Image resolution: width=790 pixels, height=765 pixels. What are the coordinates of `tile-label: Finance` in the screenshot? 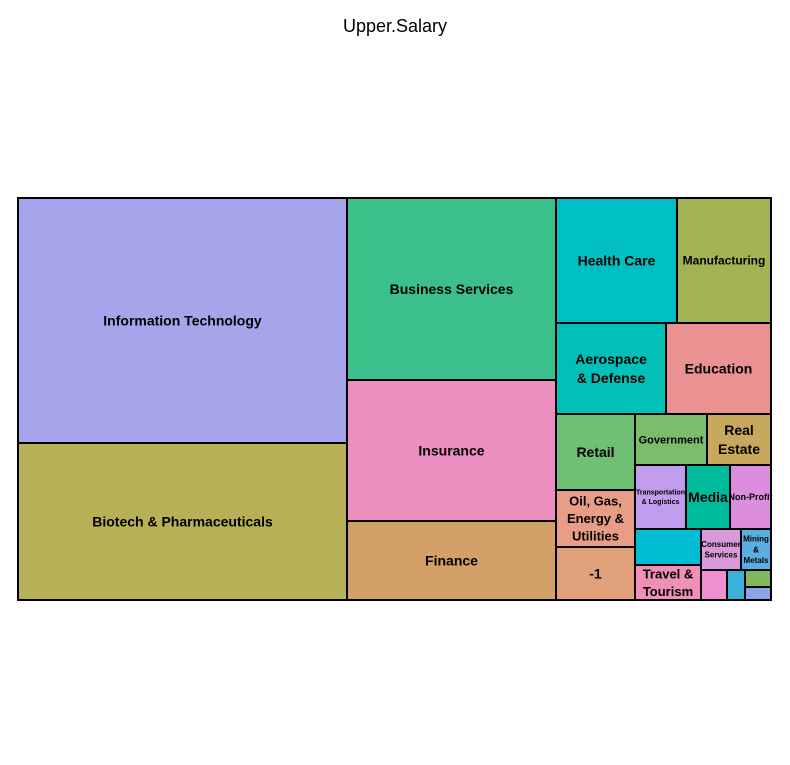 It's located at (451, 560).